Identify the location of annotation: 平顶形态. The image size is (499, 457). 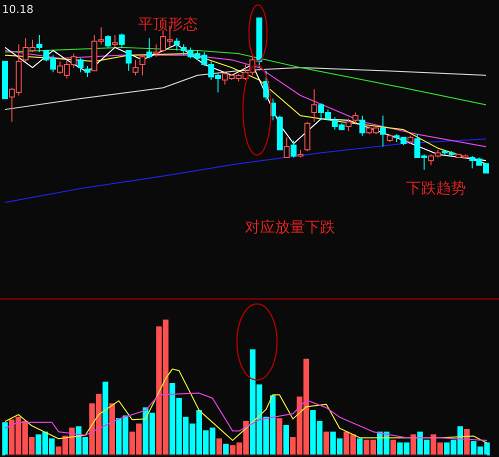
(168, 24).